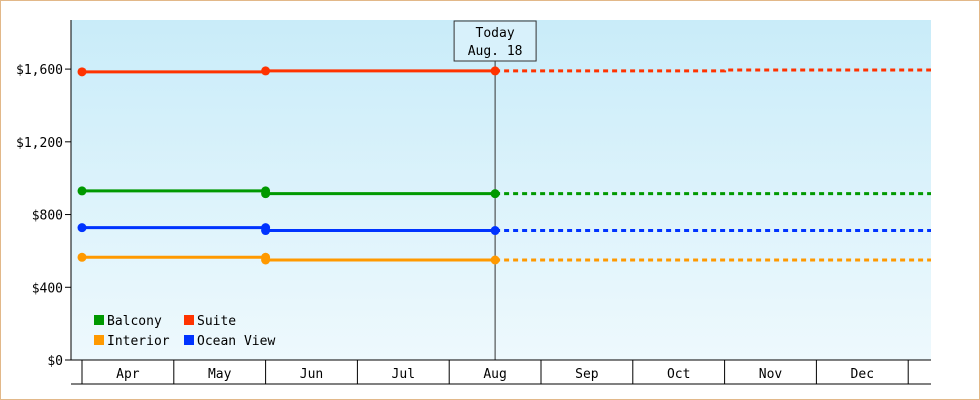 This screenshot has height=400, width=980. What do you see at coordinates (771, 374) in the screenshot?
I see `x-tick-label: Nov` at bounding box center [771, 374].